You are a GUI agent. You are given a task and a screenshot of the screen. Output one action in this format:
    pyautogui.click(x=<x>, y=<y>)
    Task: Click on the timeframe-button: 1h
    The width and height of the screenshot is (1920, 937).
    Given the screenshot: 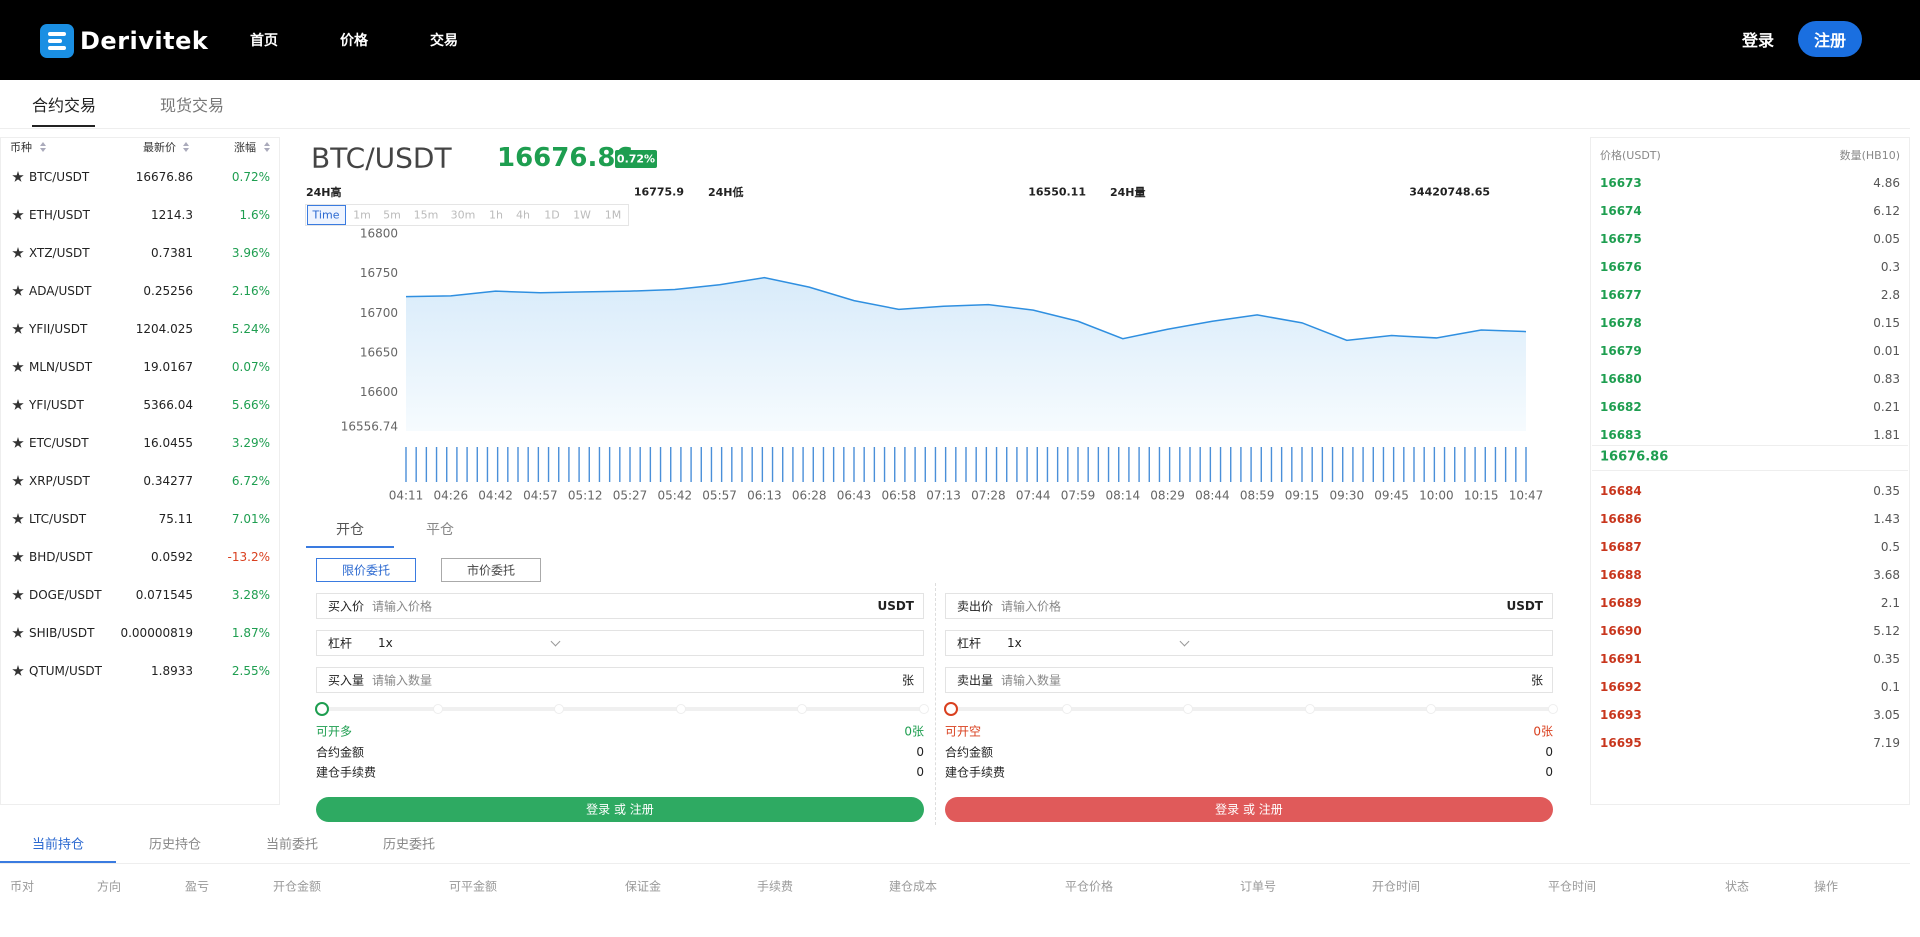 What is the action you would take?
    pyautogui.click(x=496, y=215)
    